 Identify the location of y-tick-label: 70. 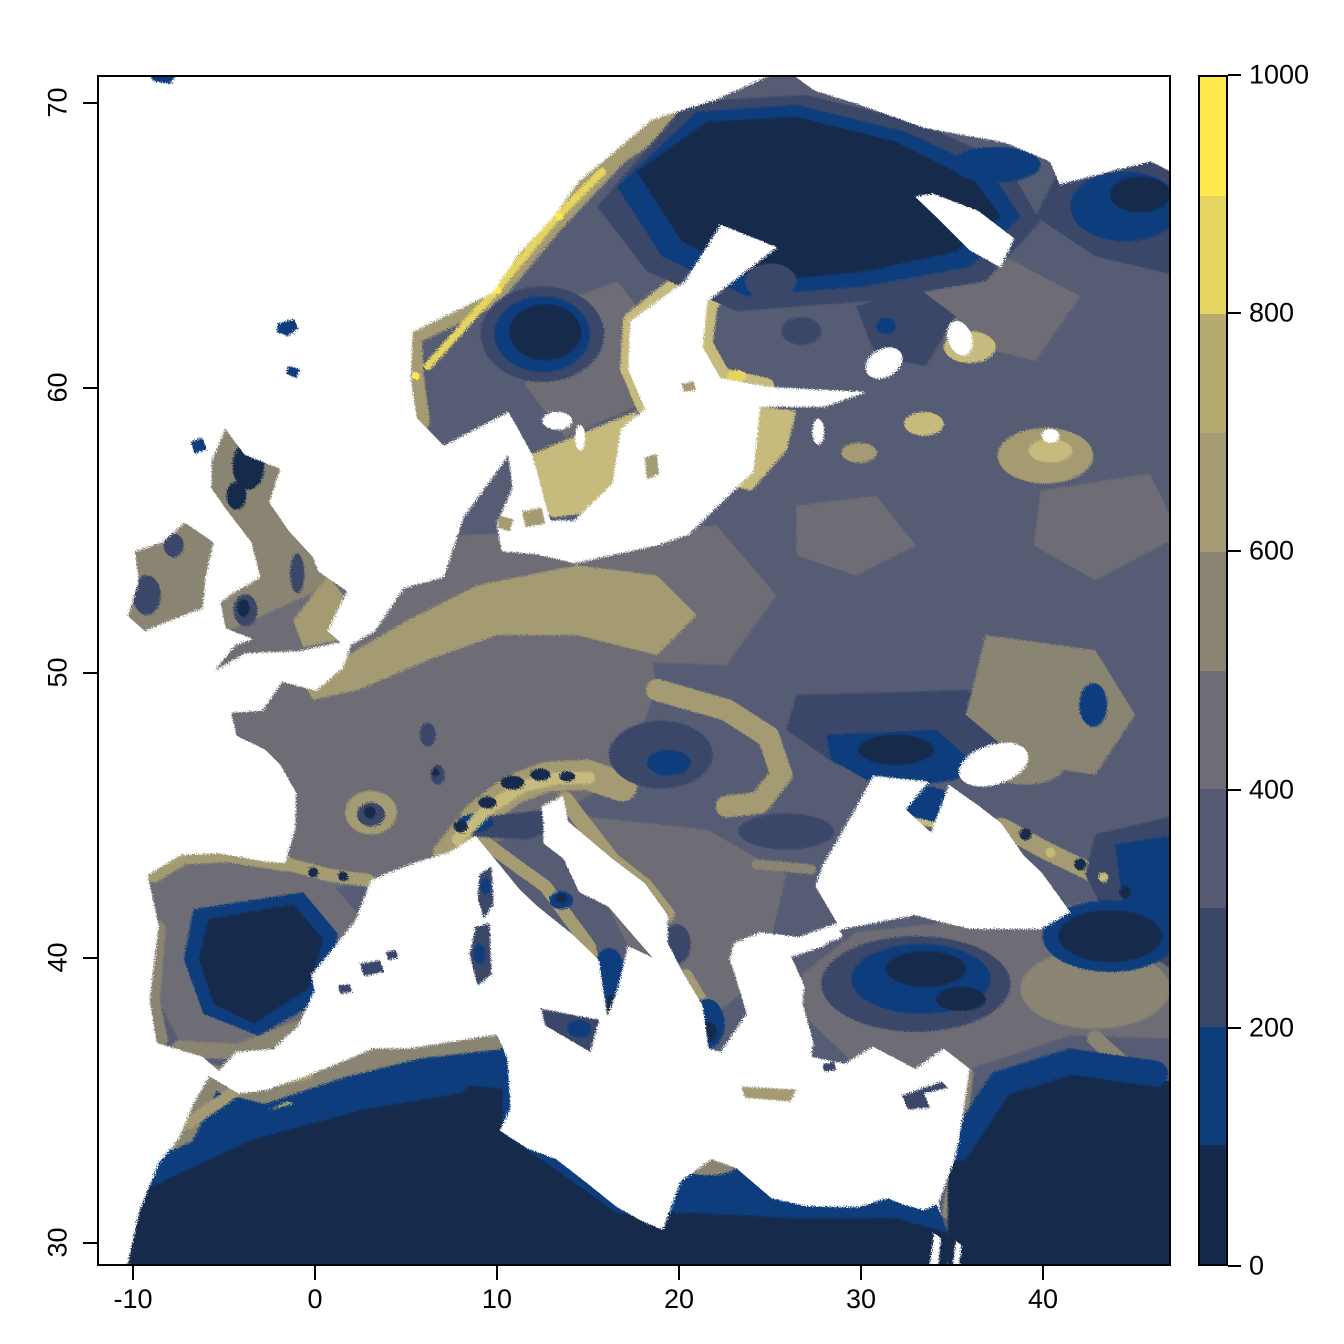
(57, 102).